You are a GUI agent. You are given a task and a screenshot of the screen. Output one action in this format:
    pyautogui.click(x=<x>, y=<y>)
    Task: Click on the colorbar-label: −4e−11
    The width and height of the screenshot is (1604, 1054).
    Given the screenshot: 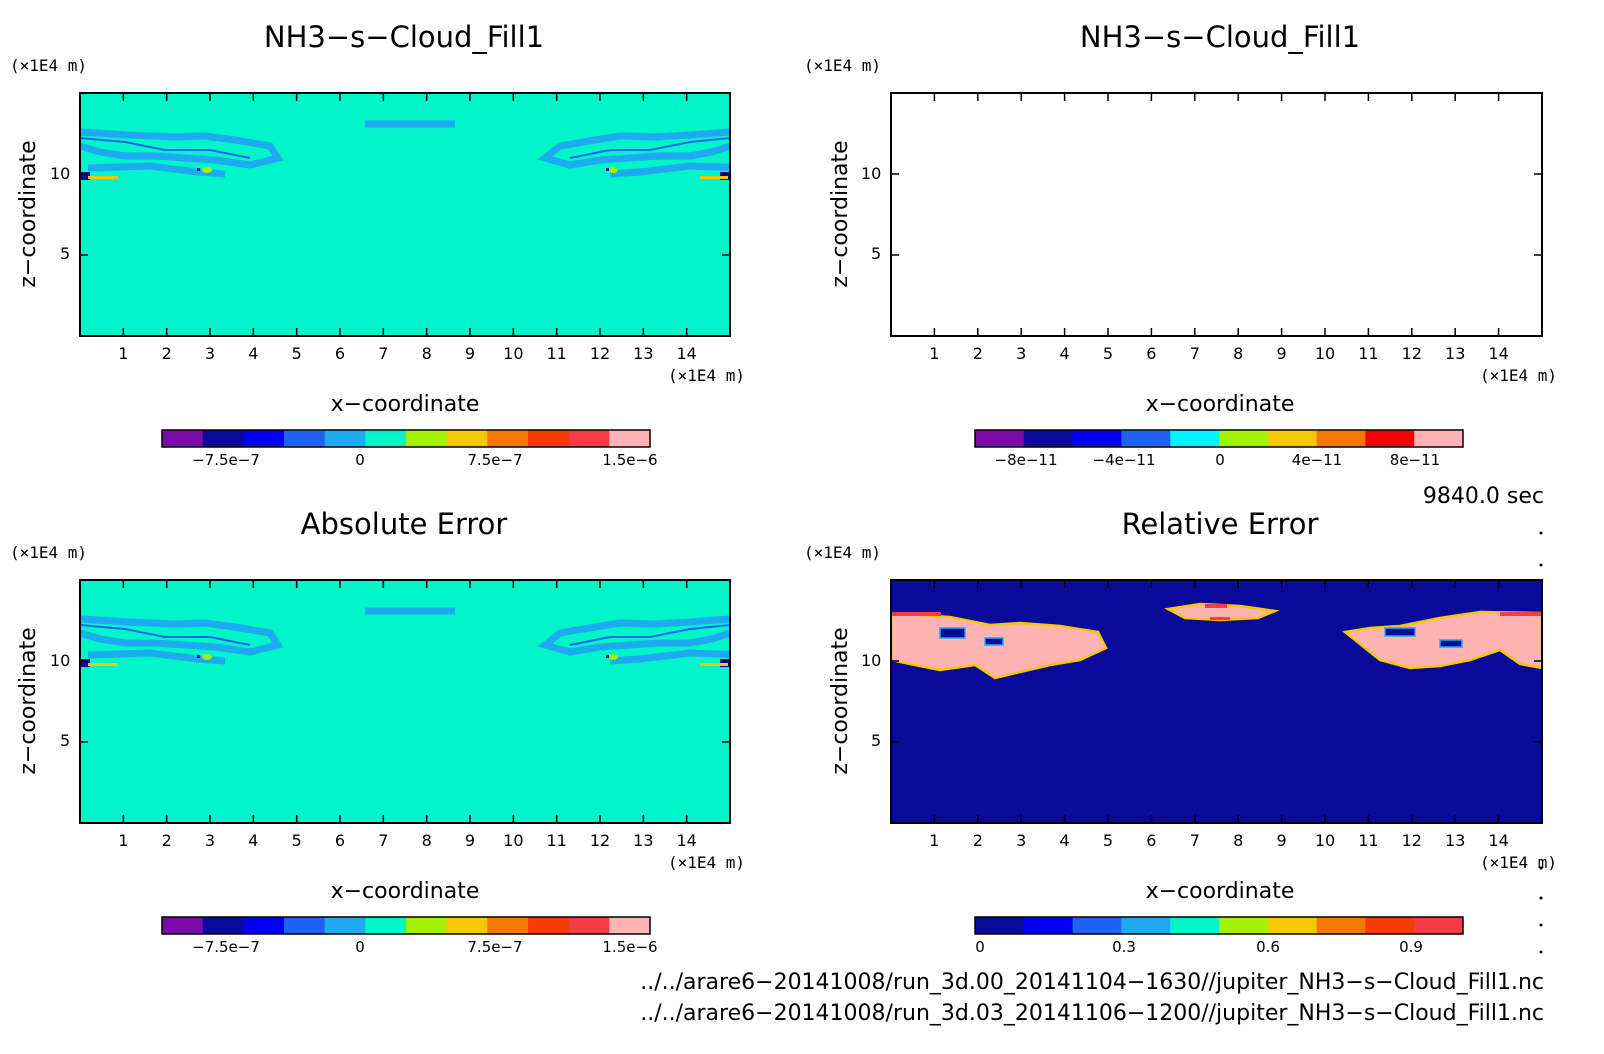 What is the action you would take?
    pyautogui.click(x=1124, y=460)
    